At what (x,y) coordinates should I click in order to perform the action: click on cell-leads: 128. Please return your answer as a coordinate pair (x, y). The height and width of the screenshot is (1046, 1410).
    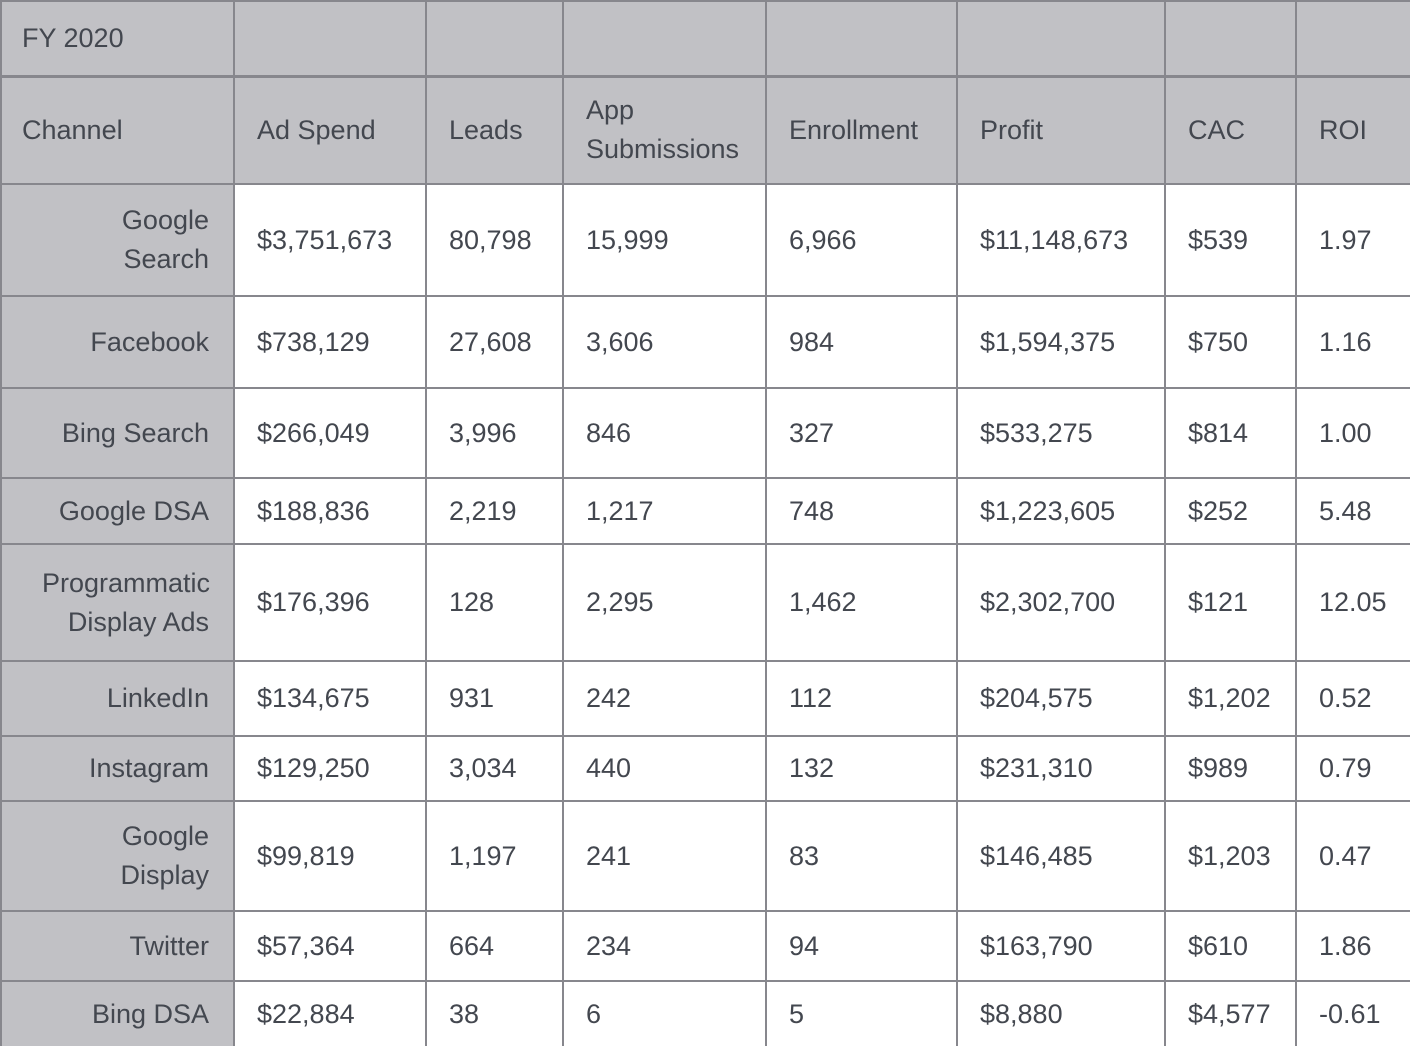
    Looking at the image, I should click on (494, 602).